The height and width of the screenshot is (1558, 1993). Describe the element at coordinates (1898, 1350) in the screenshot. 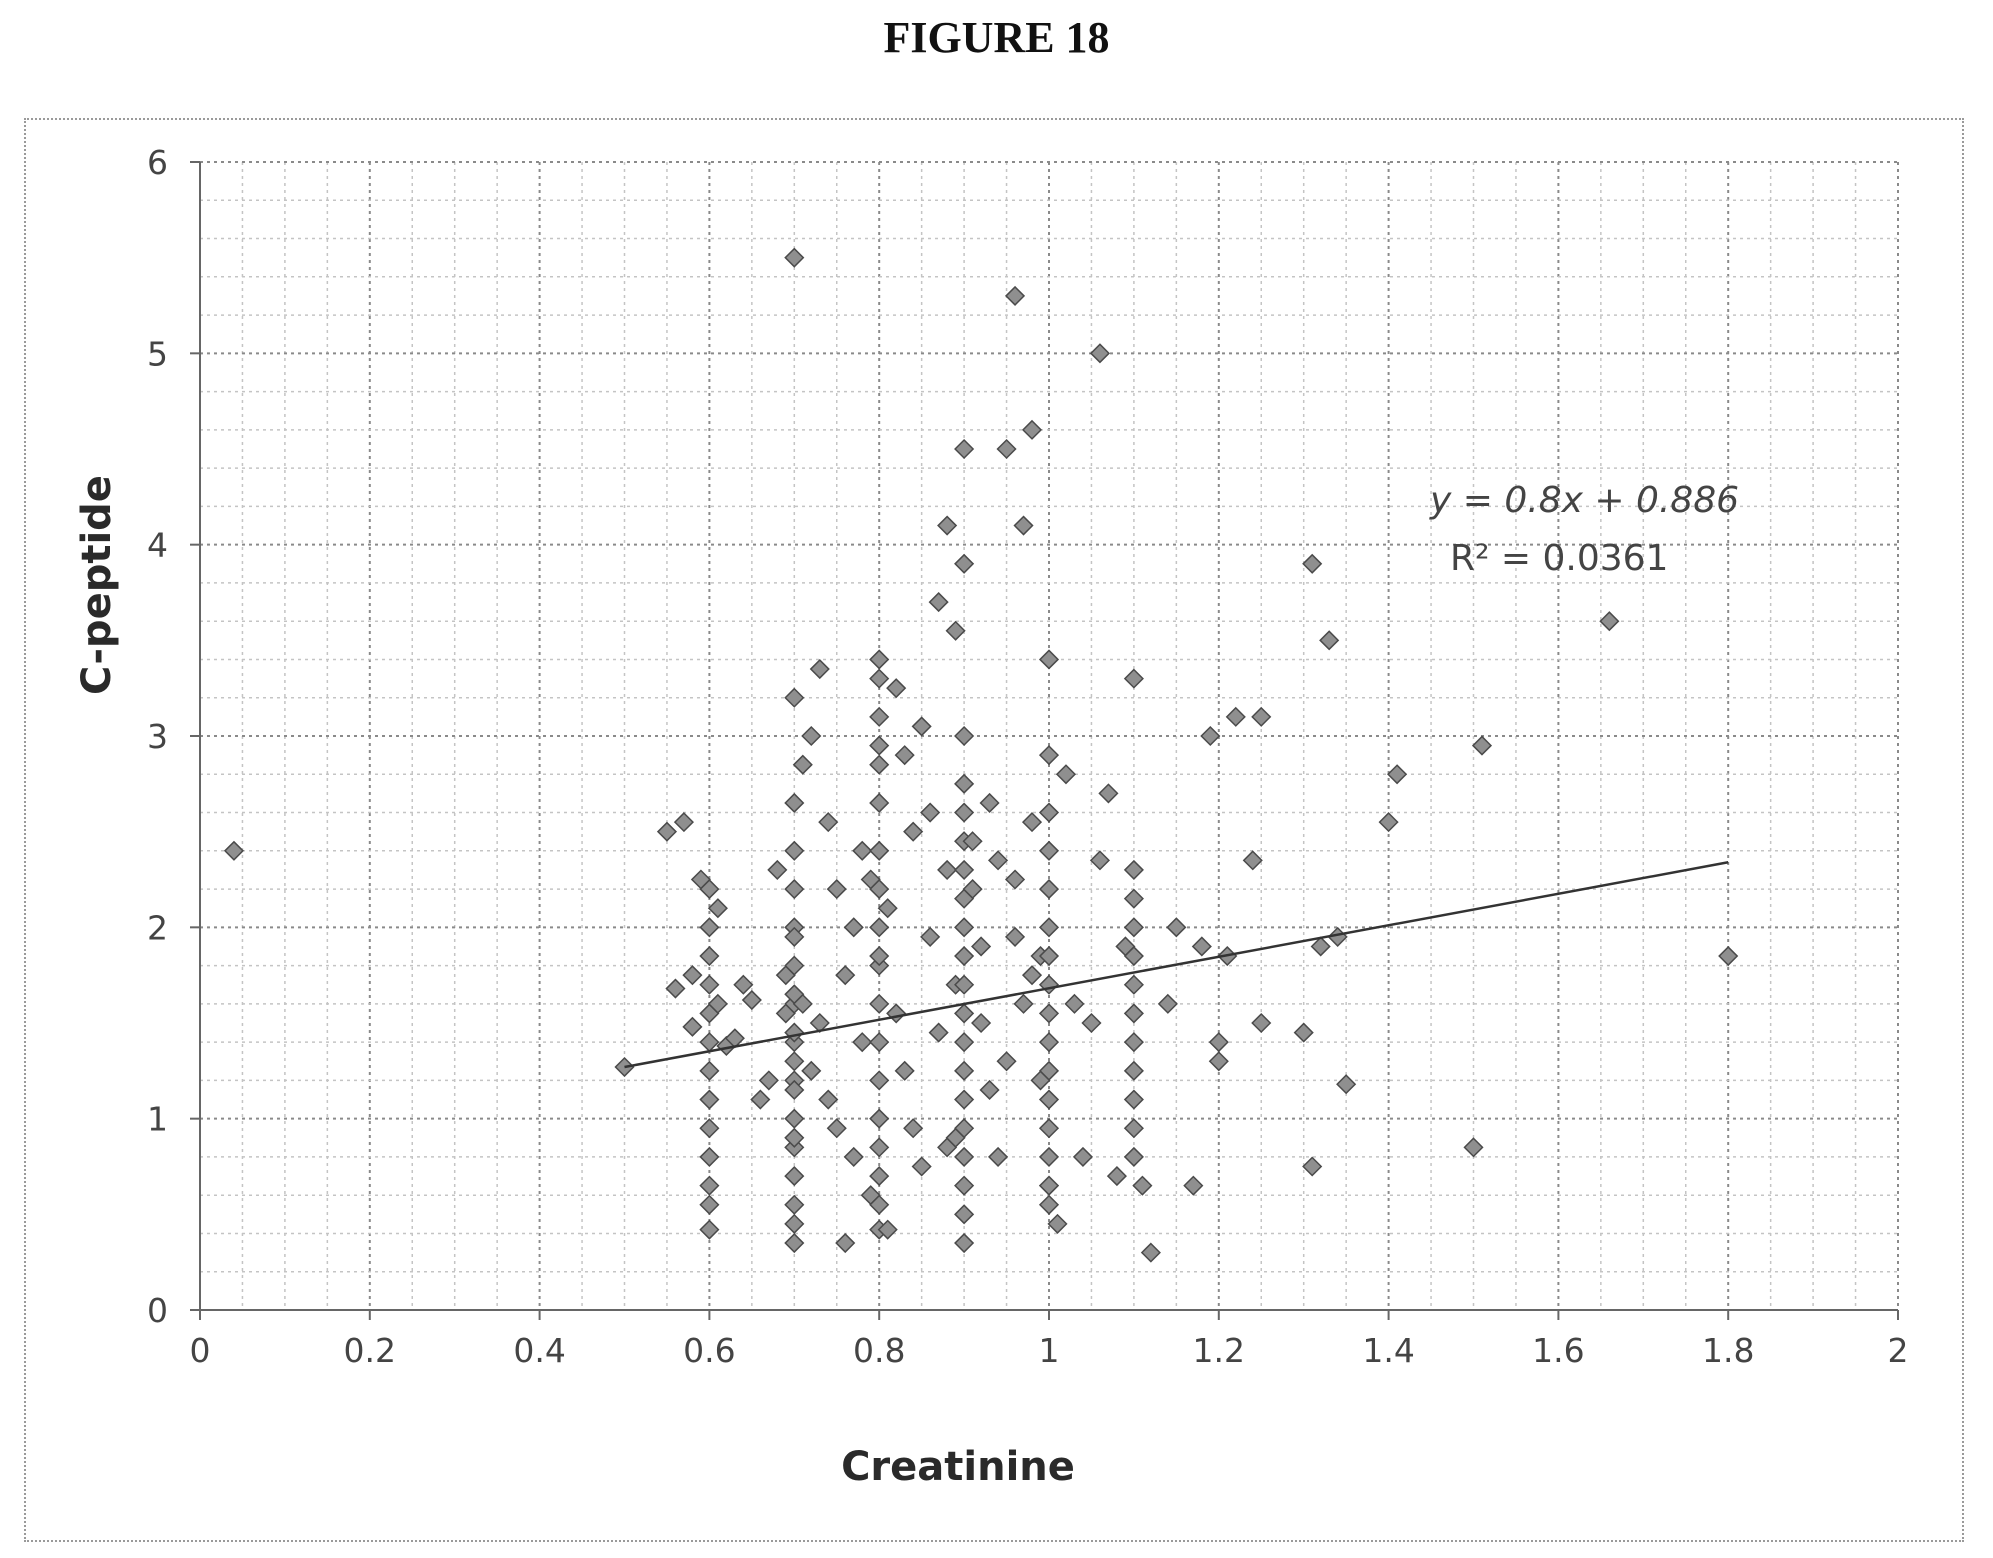

I see `x-tick-label: 2` at that location.